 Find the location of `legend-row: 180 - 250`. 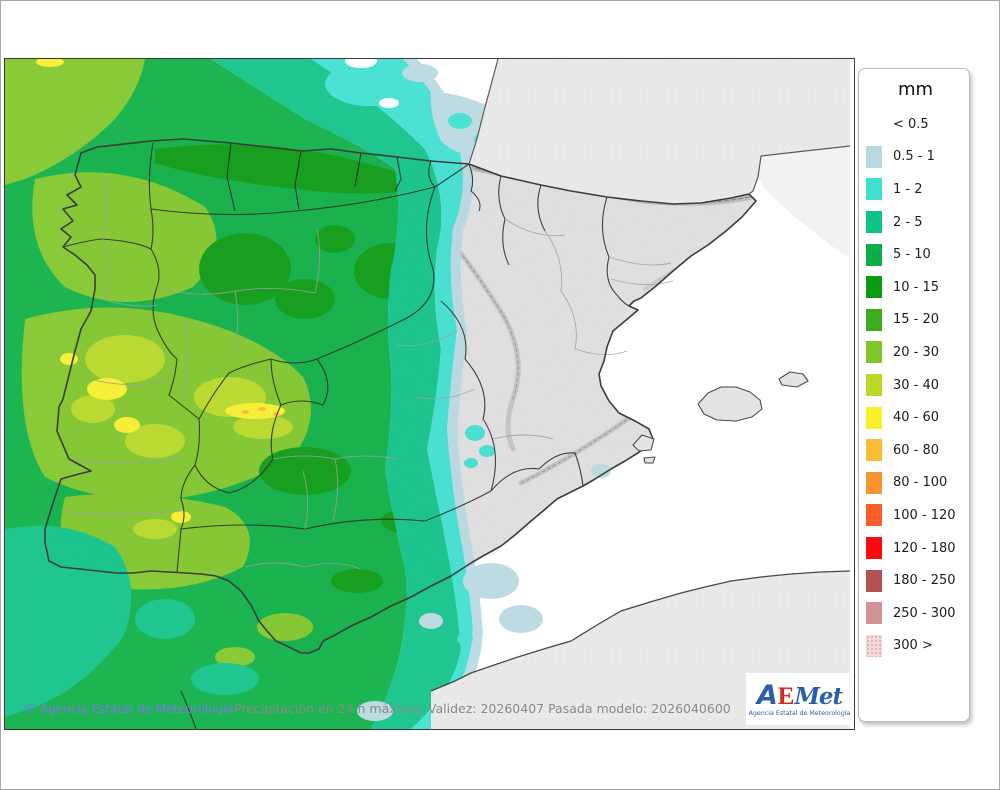

legend-row: 180 - 250 is located at coordinates (915, 580).